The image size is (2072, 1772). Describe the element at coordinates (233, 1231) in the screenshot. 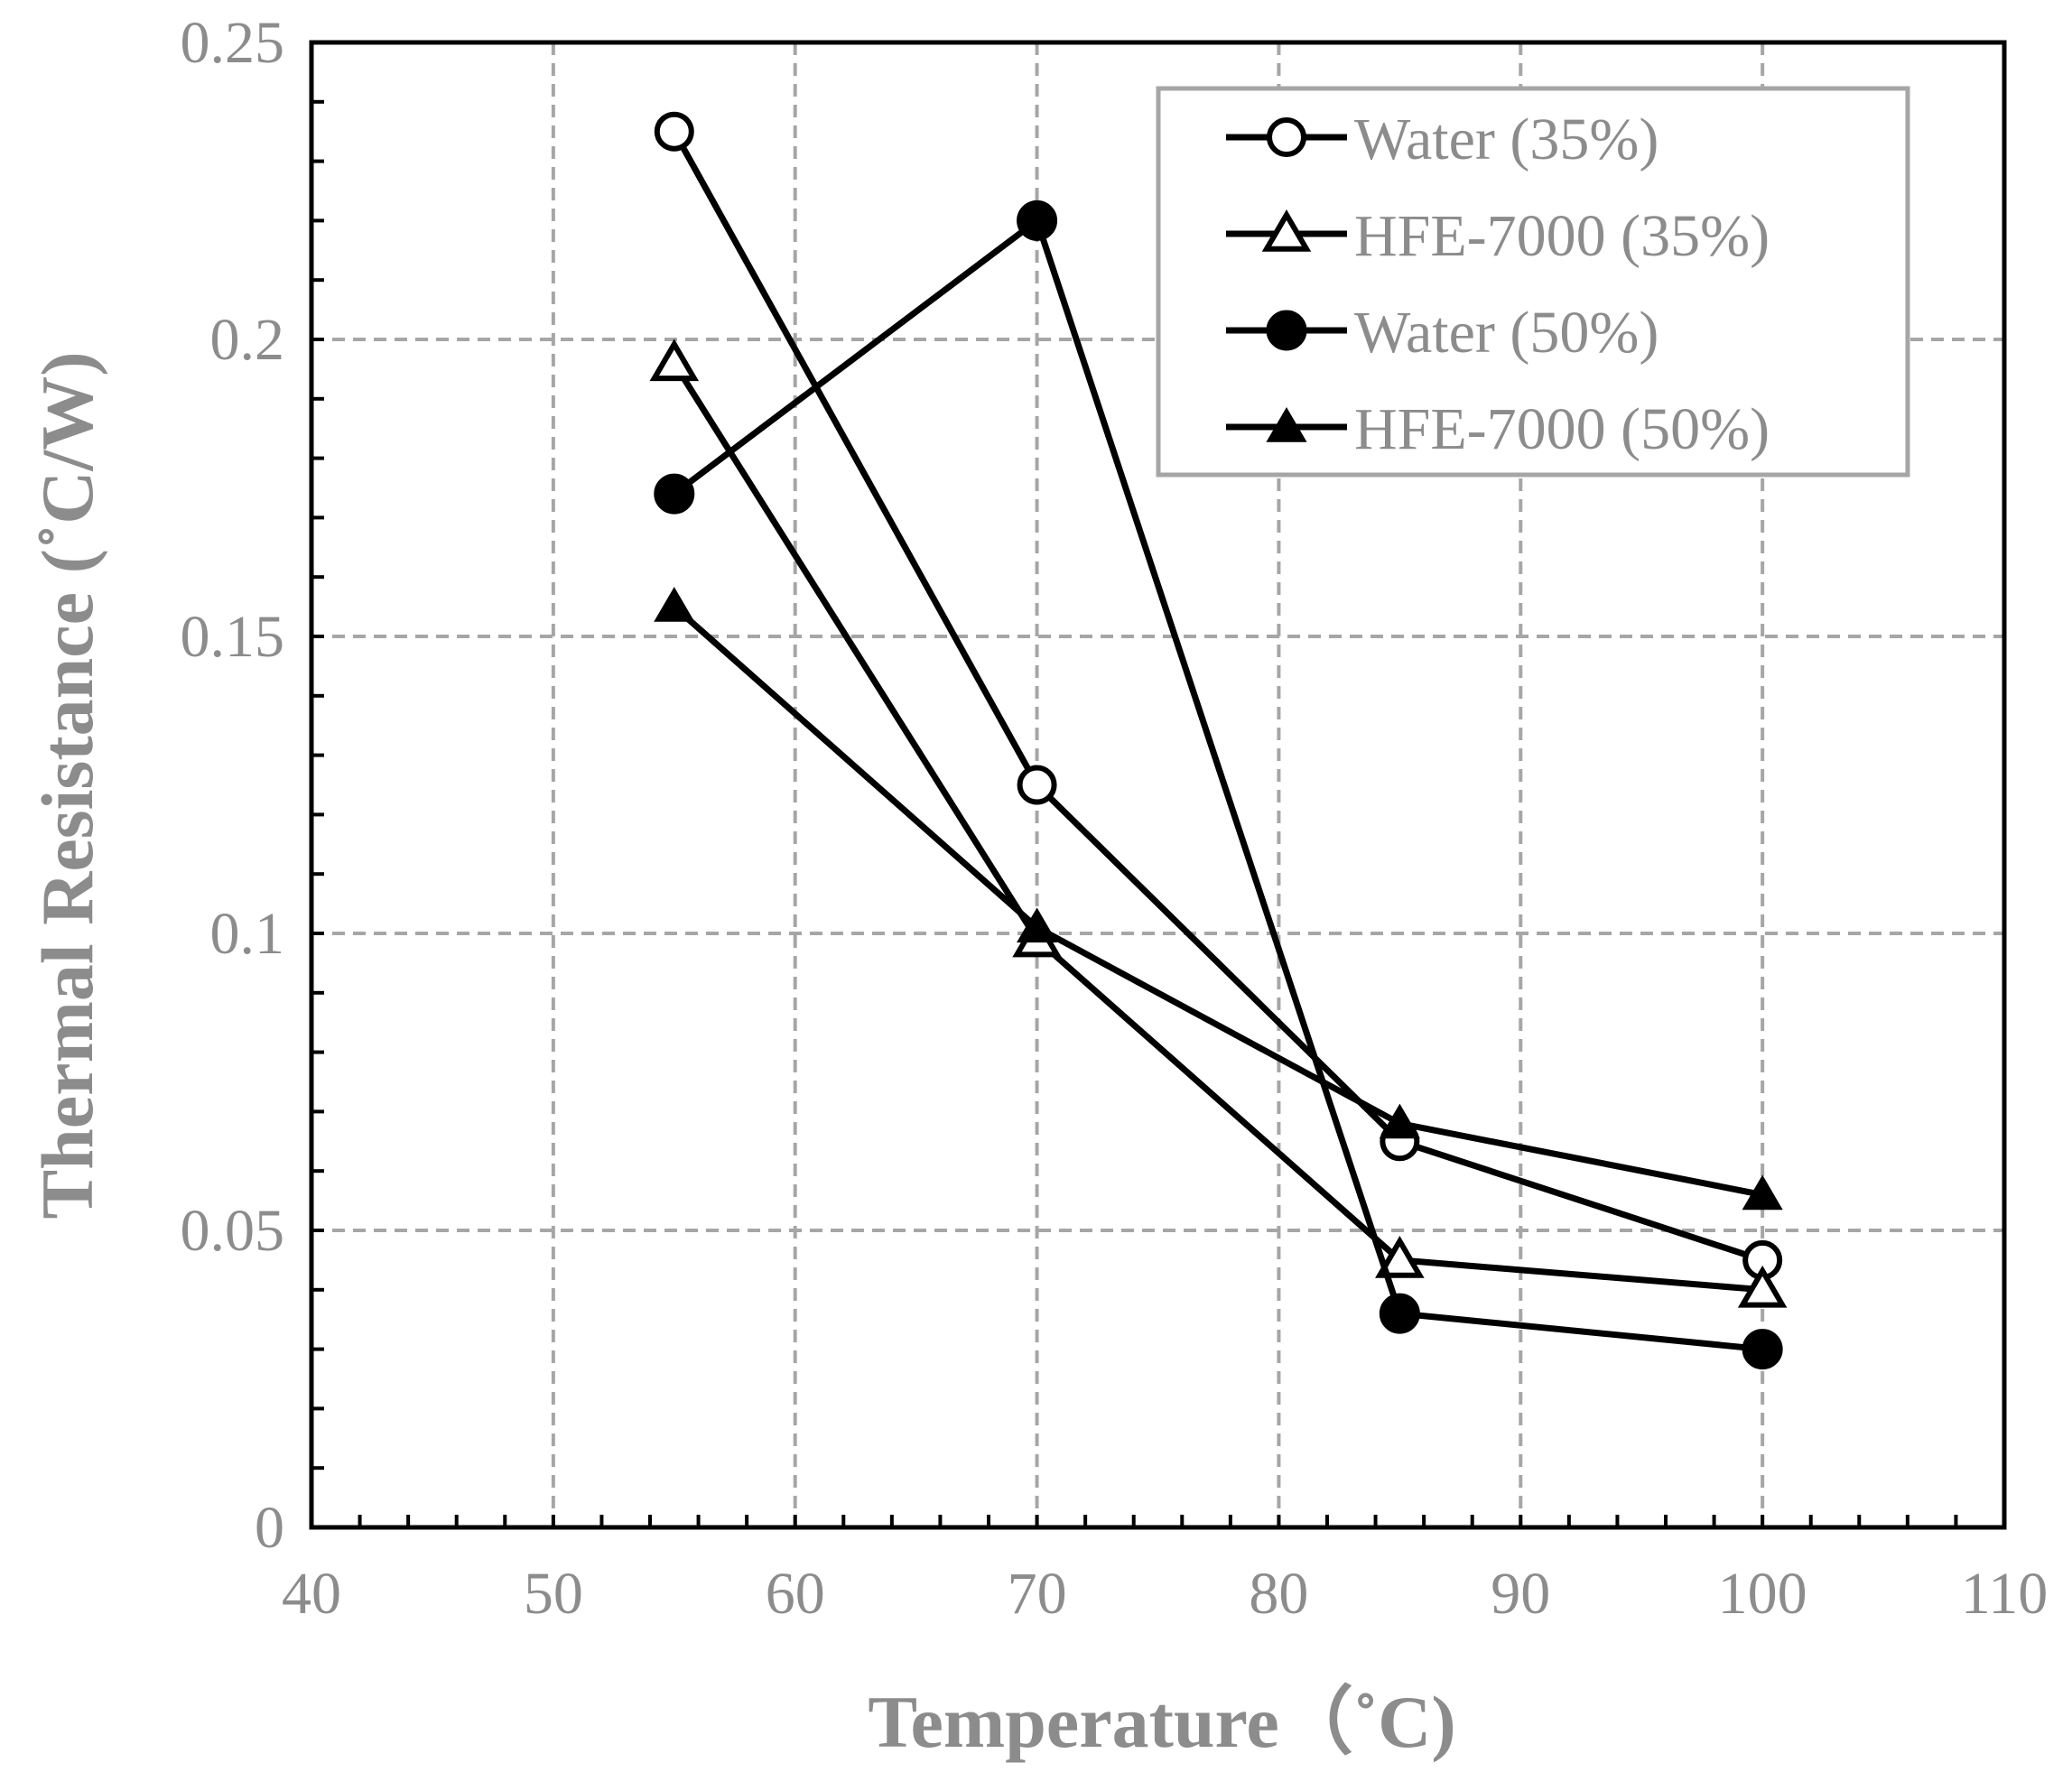

I see `y-tick-label: 0.05` at that location.